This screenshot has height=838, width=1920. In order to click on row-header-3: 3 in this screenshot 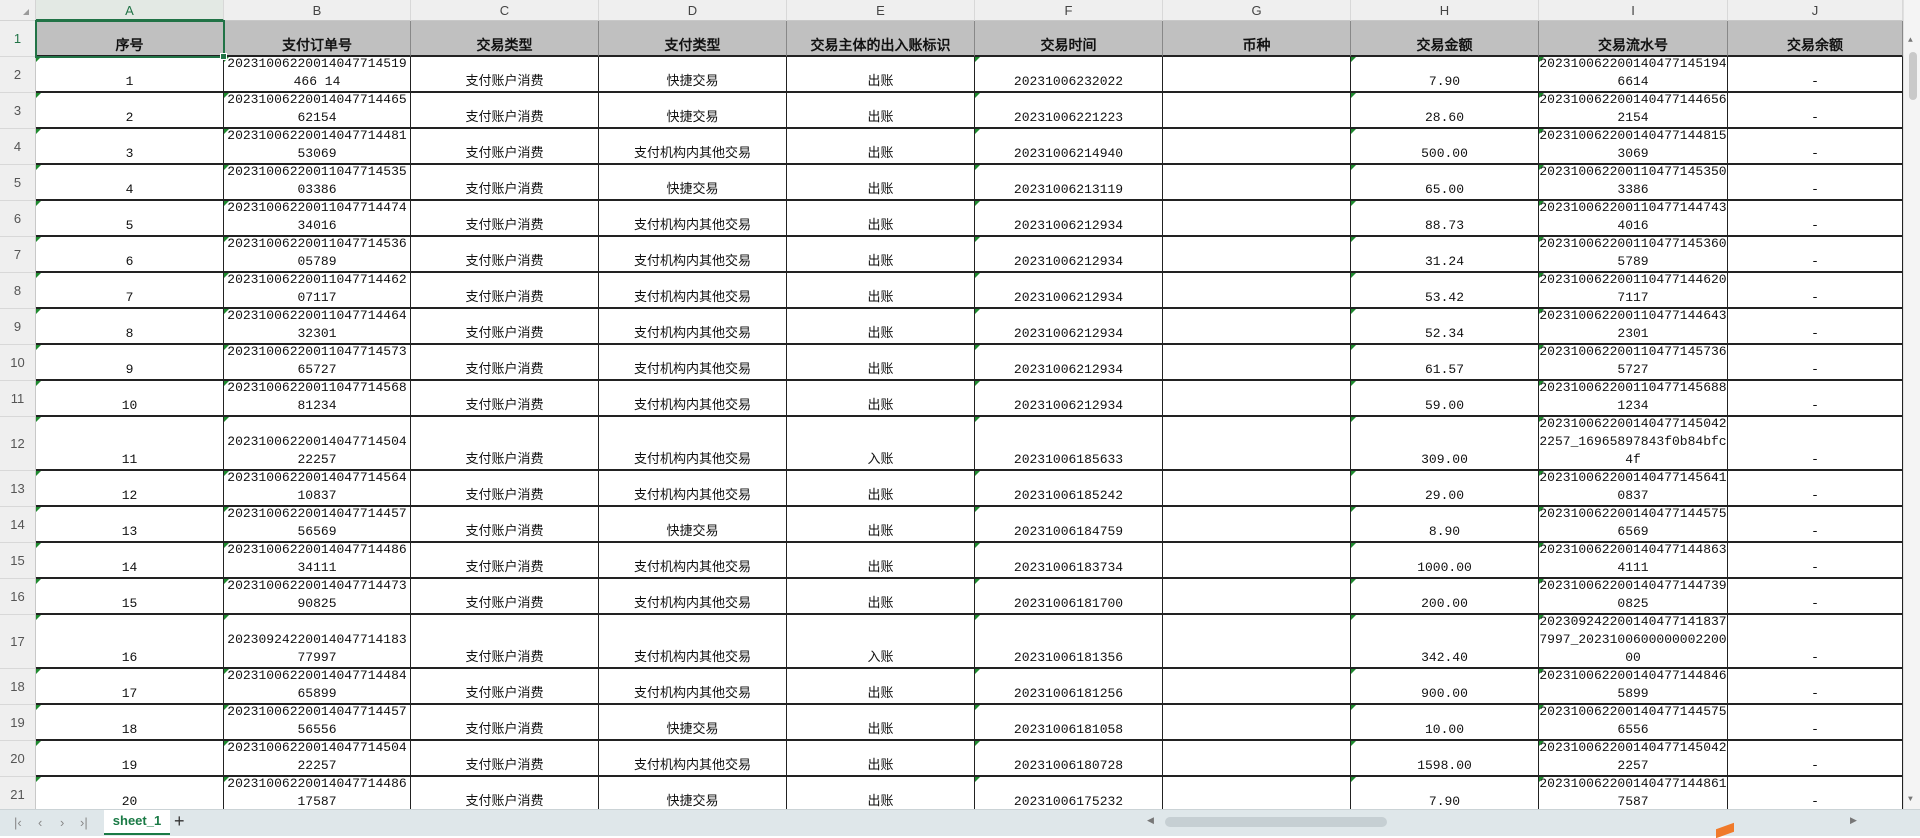, I will do `click(18, 111)`.